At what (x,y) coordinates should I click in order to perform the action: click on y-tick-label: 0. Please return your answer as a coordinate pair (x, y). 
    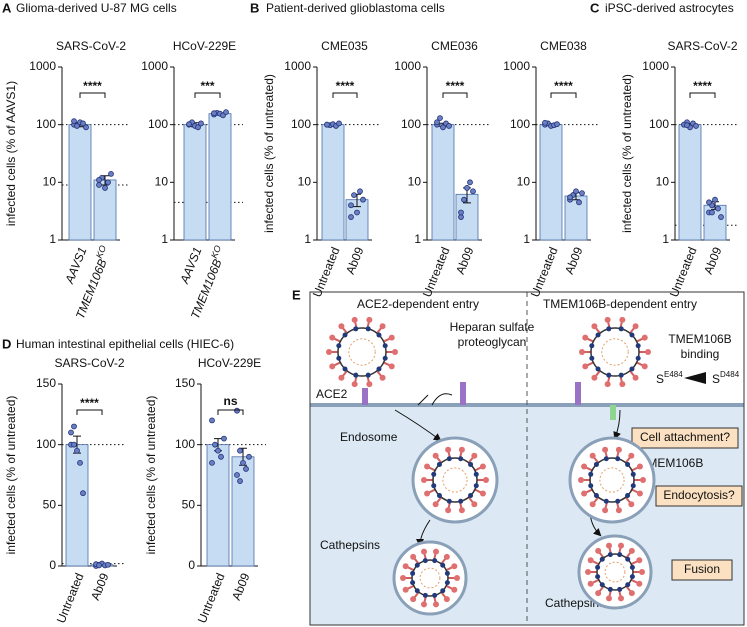
    Looking at the image, I should click on (191, 565).